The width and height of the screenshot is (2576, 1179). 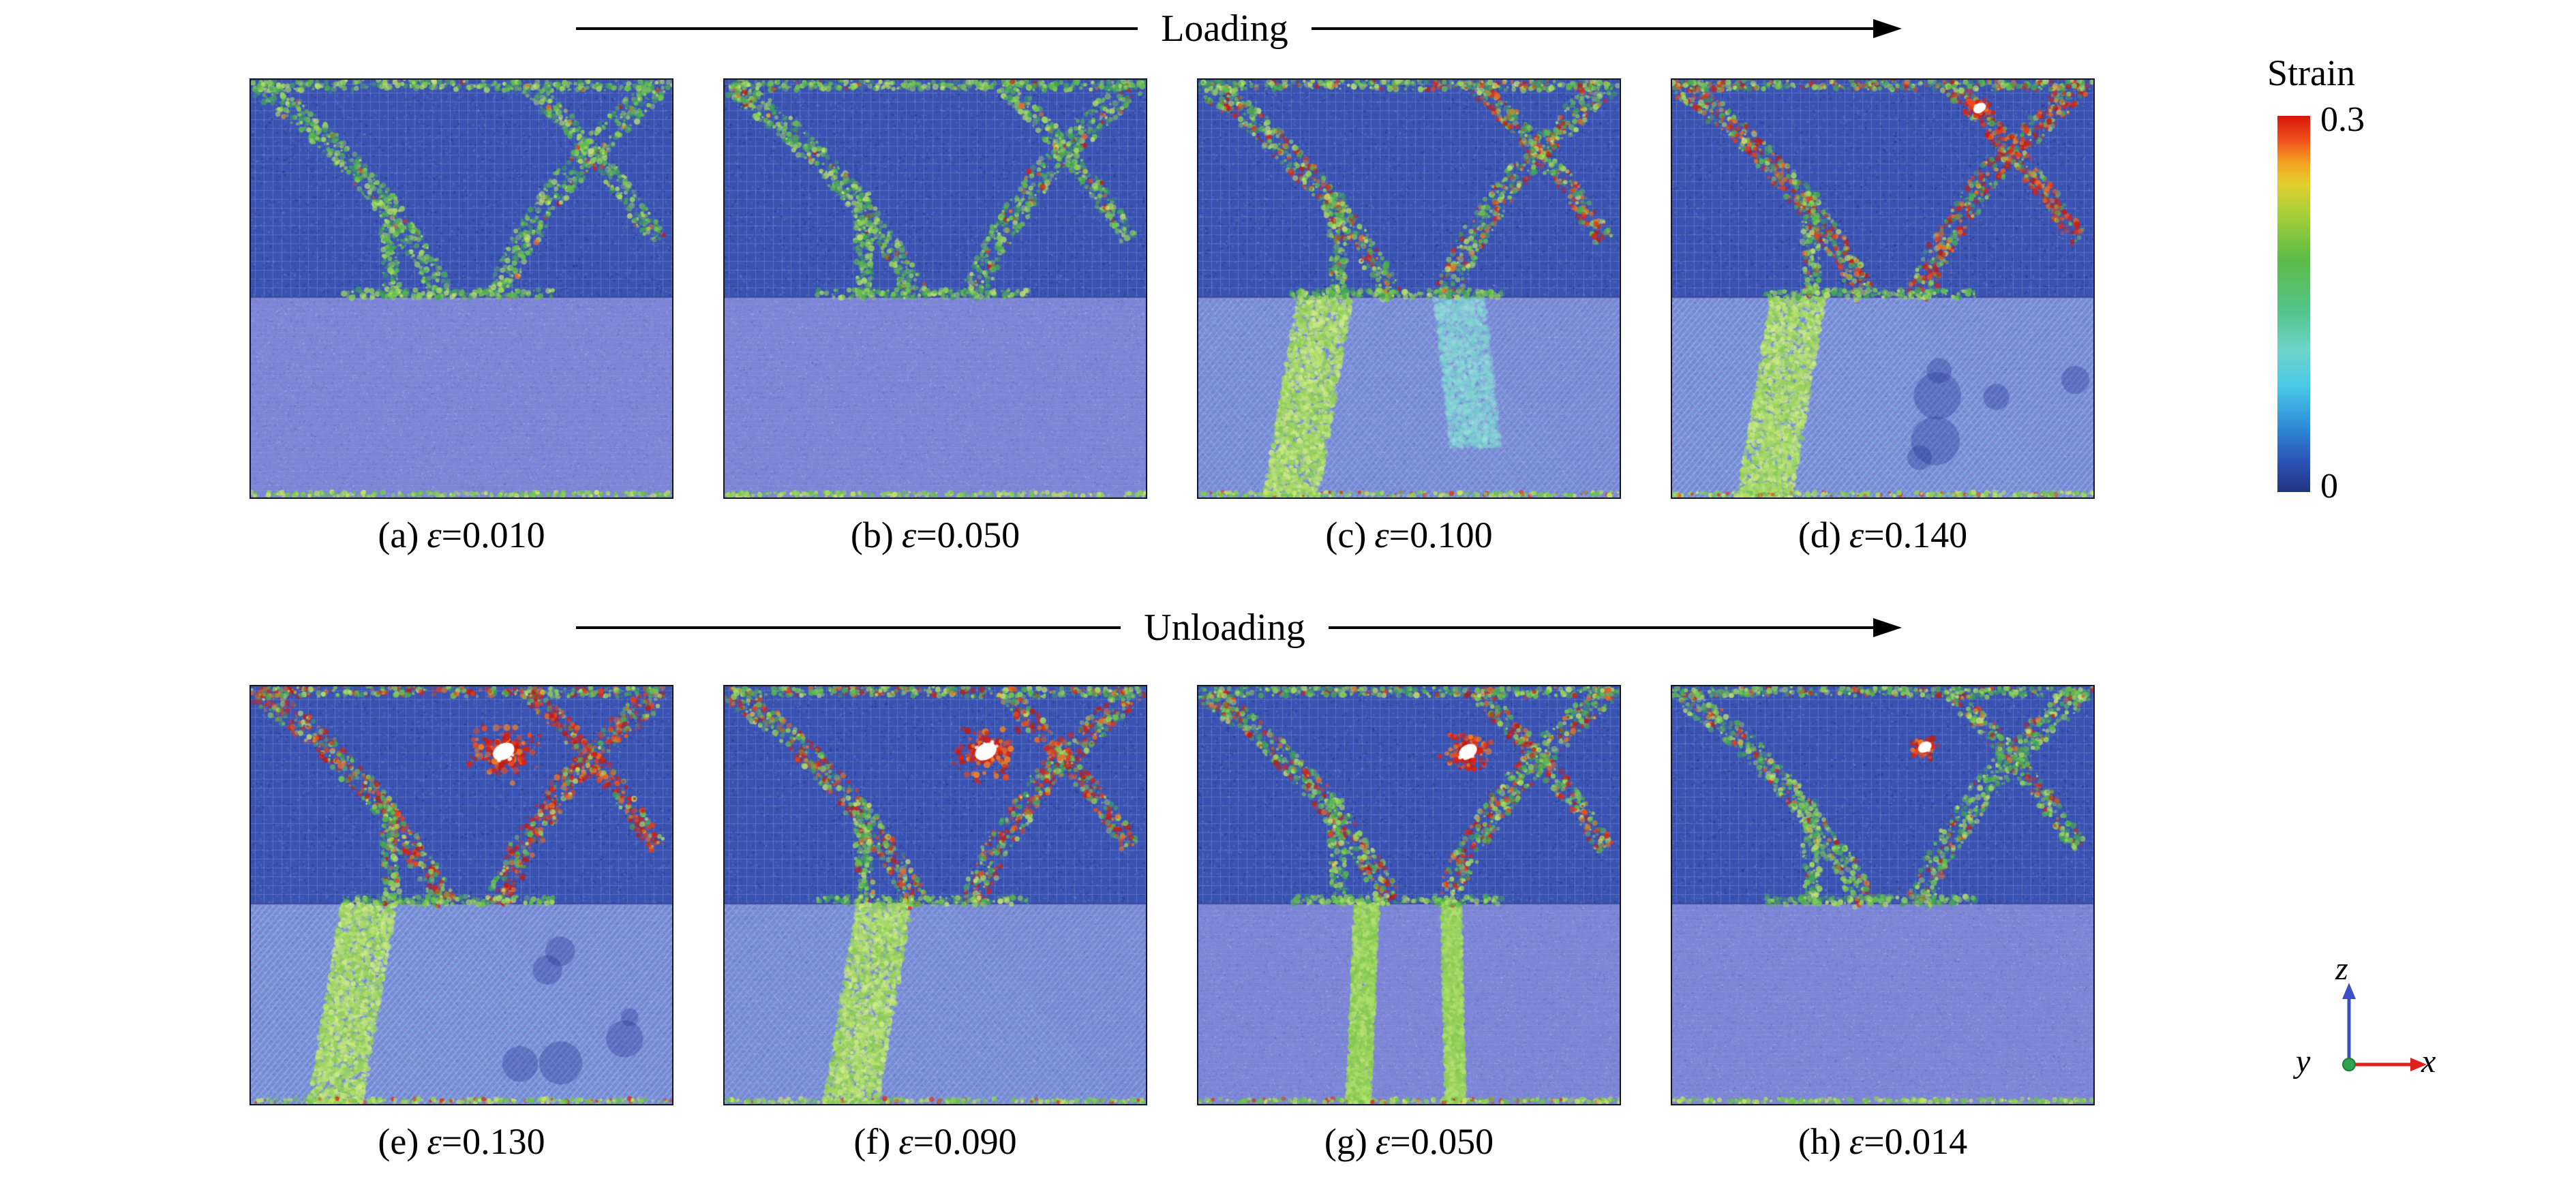 I want to click on strain-value: =0.130, so click(x=493, y=1141).